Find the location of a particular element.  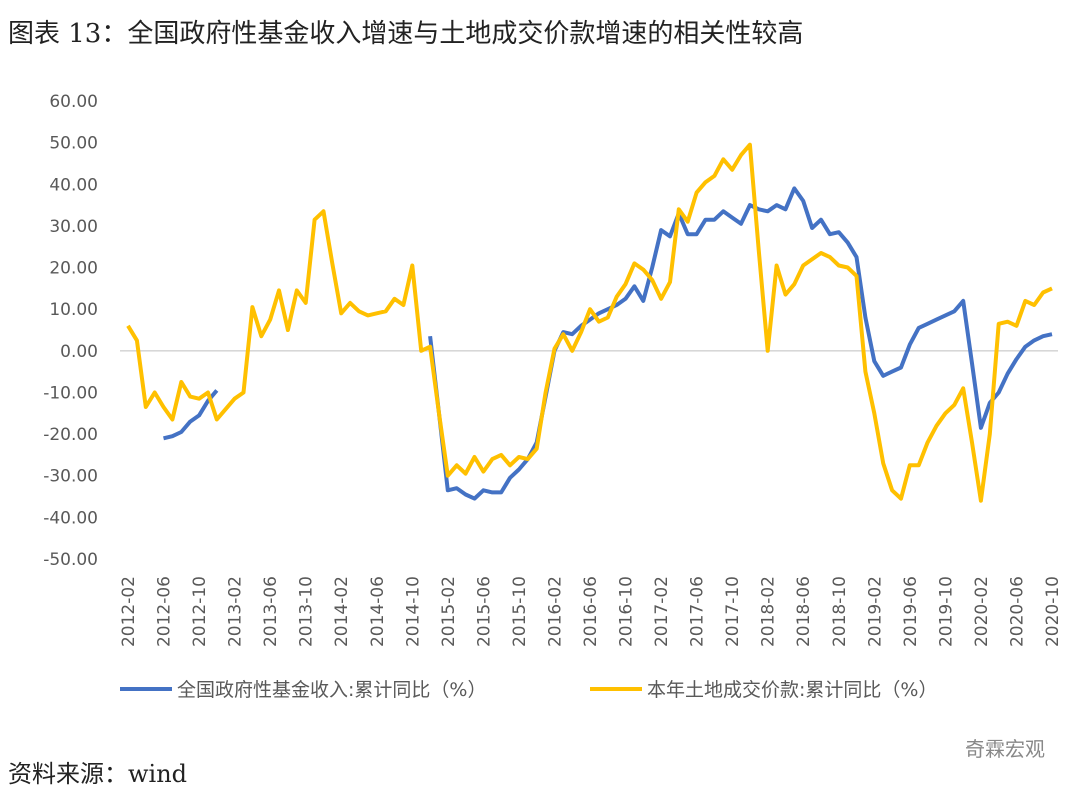

x-tick-label: 2019-10 is located at coordinates (946, 611).